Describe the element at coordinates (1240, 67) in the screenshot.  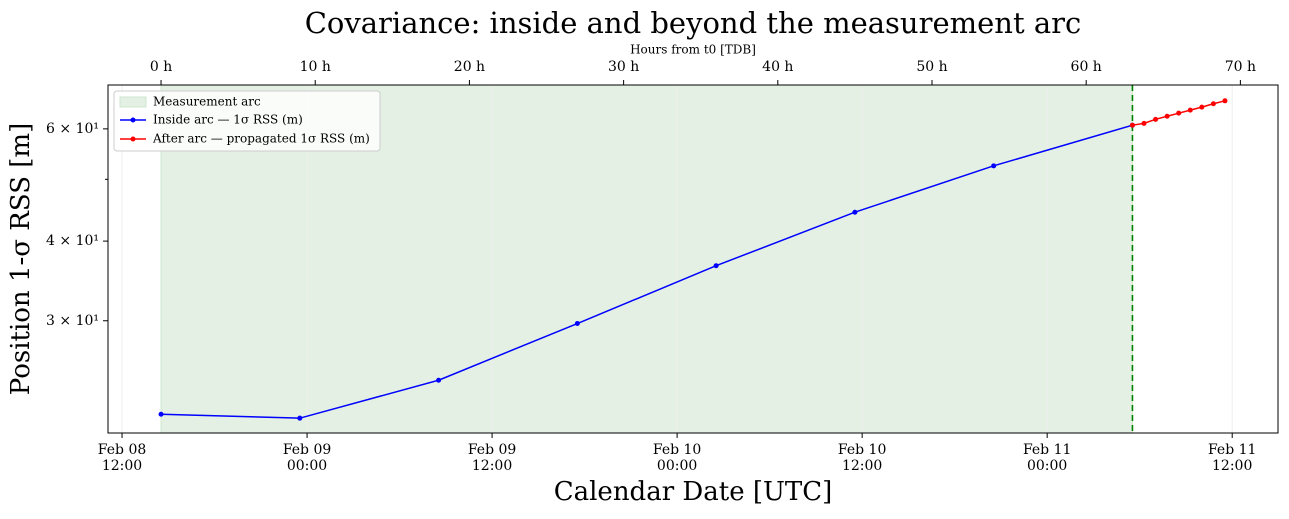
I see `top-x-tick-label: 70 h` at that location.